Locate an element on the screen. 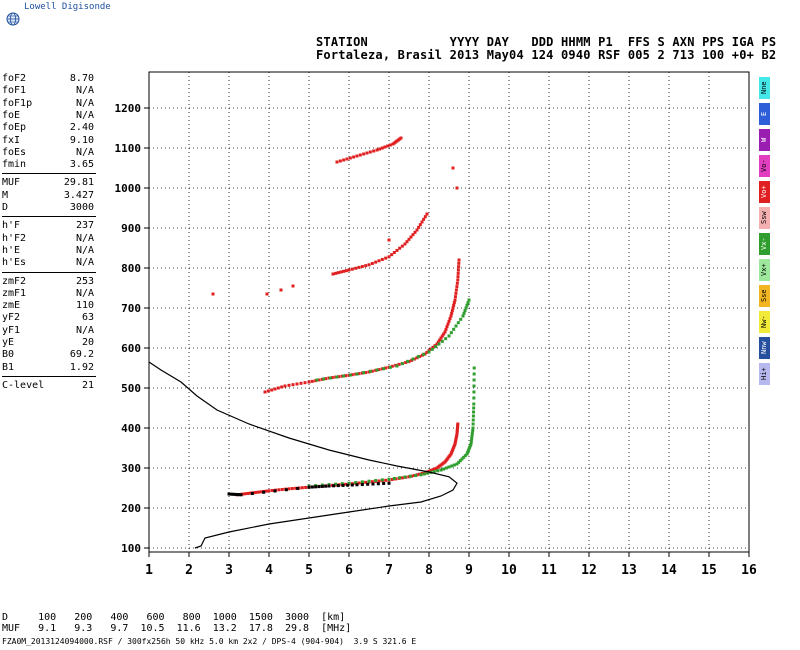 This screenshot has width=800, height=650. param-name: foF1p is located at coordinates (17, 103).